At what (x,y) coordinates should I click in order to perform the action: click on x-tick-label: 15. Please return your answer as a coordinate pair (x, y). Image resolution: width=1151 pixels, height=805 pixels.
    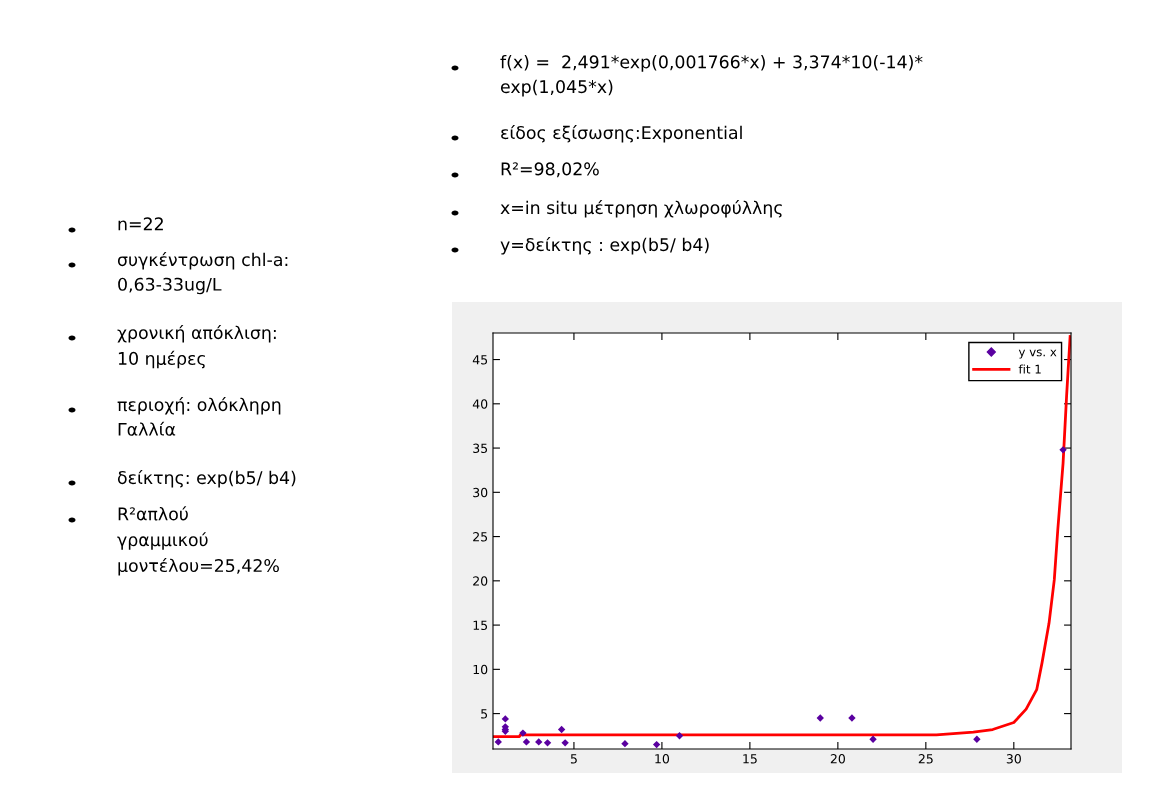
    Looking at the image, I should click on (750, 759).